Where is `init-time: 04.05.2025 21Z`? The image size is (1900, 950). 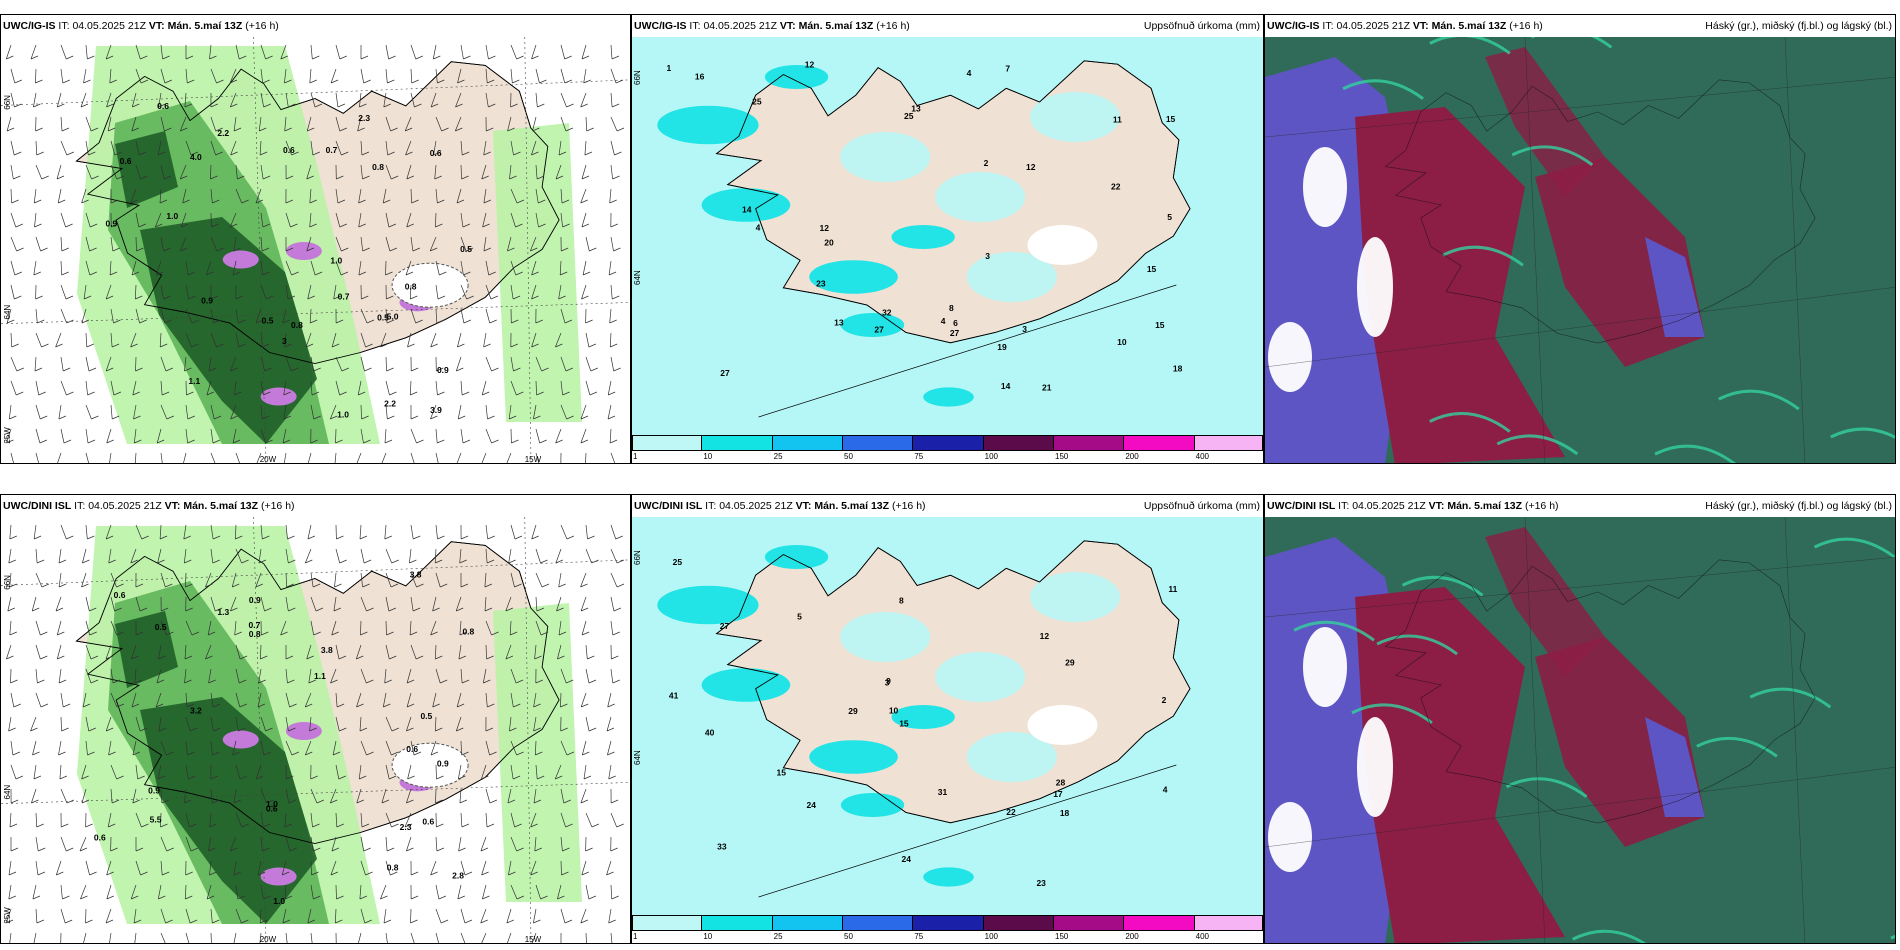 init-time: 04.05.2025 21Z is located at coordinates (1389, 506).